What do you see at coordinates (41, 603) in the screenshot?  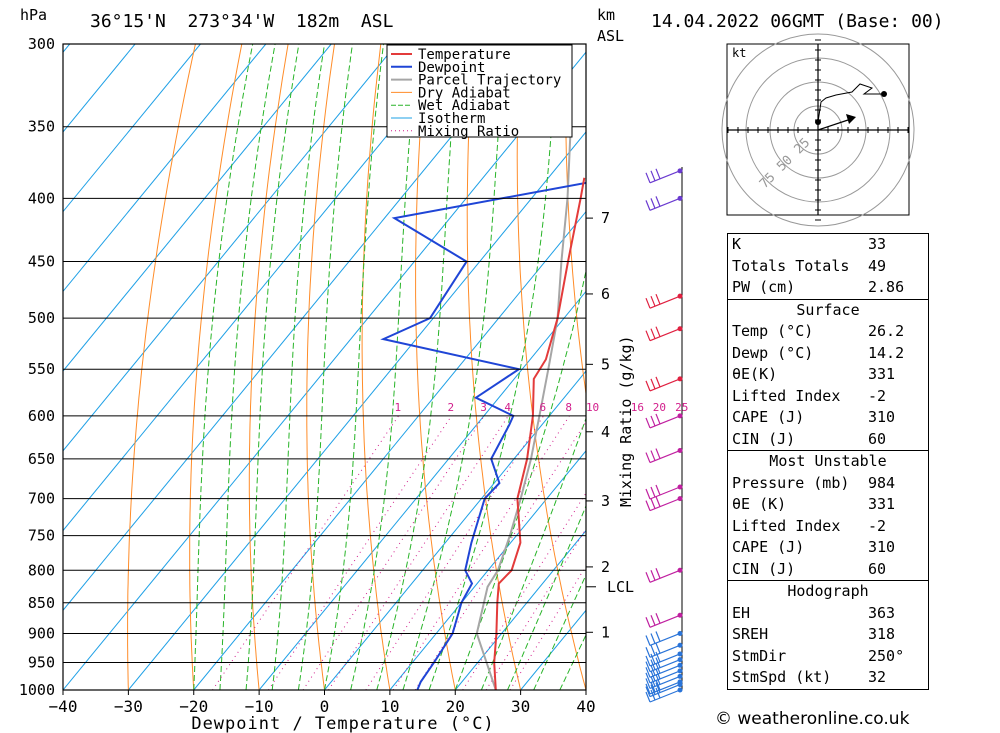 I see `pressure-tick-label: 850` at bounding box center [41, 603].